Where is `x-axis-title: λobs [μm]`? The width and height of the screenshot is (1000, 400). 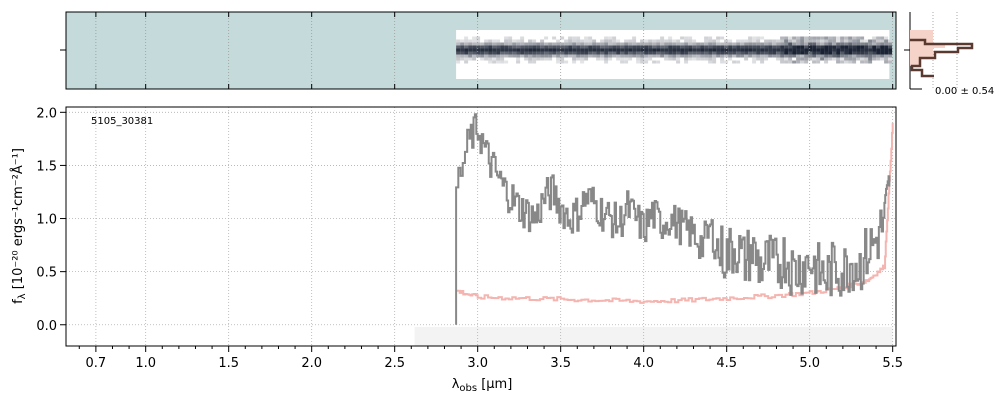
x-axis-title: λobs [μm] is located at coordinates (482, 385).